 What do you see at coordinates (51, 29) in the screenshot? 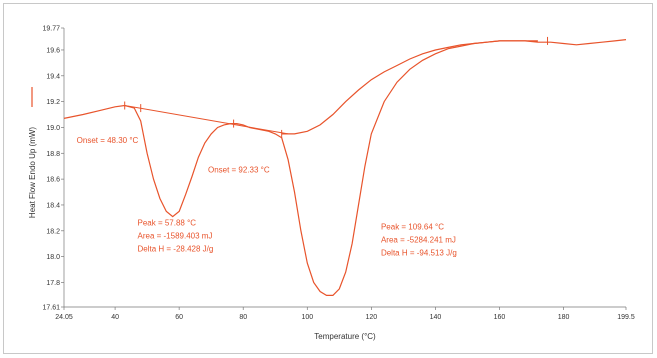
I see `y-tick-label: 19.77` at bounding box center [51, 29].